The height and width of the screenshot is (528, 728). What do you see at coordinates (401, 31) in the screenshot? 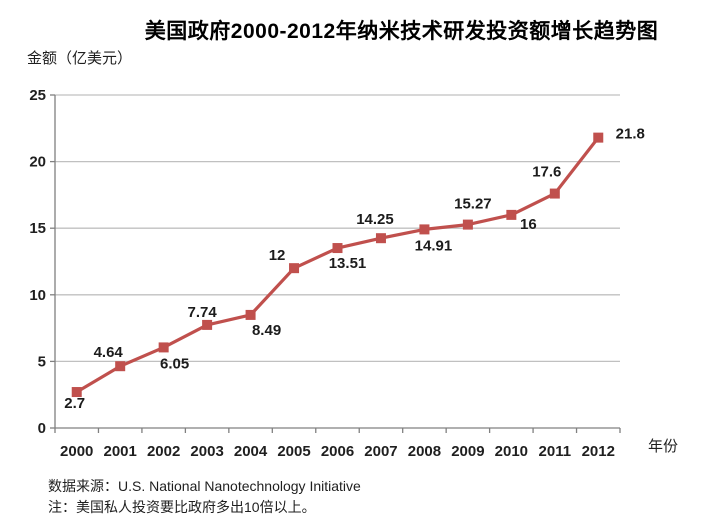
I see `chart-title: 美国政府2000-2012年纳米技术研发投资额增长趋势图` at bounding box center [401, 31].